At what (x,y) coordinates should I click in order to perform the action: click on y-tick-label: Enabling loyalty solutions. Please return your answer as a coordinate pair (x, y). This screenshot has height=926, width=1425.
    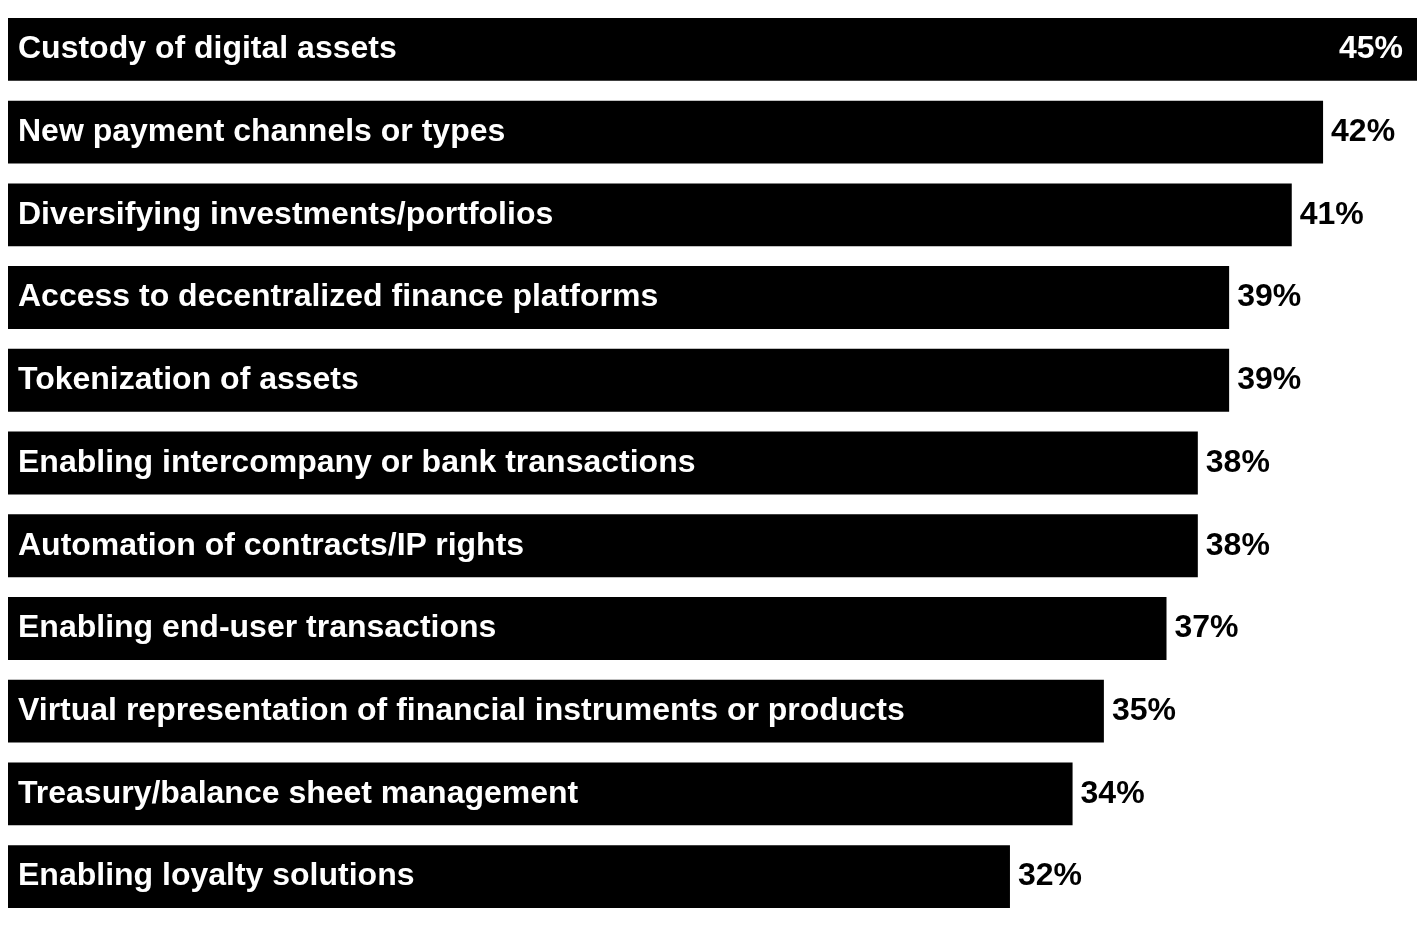
    Looking at the image, I should click on (216, 874).